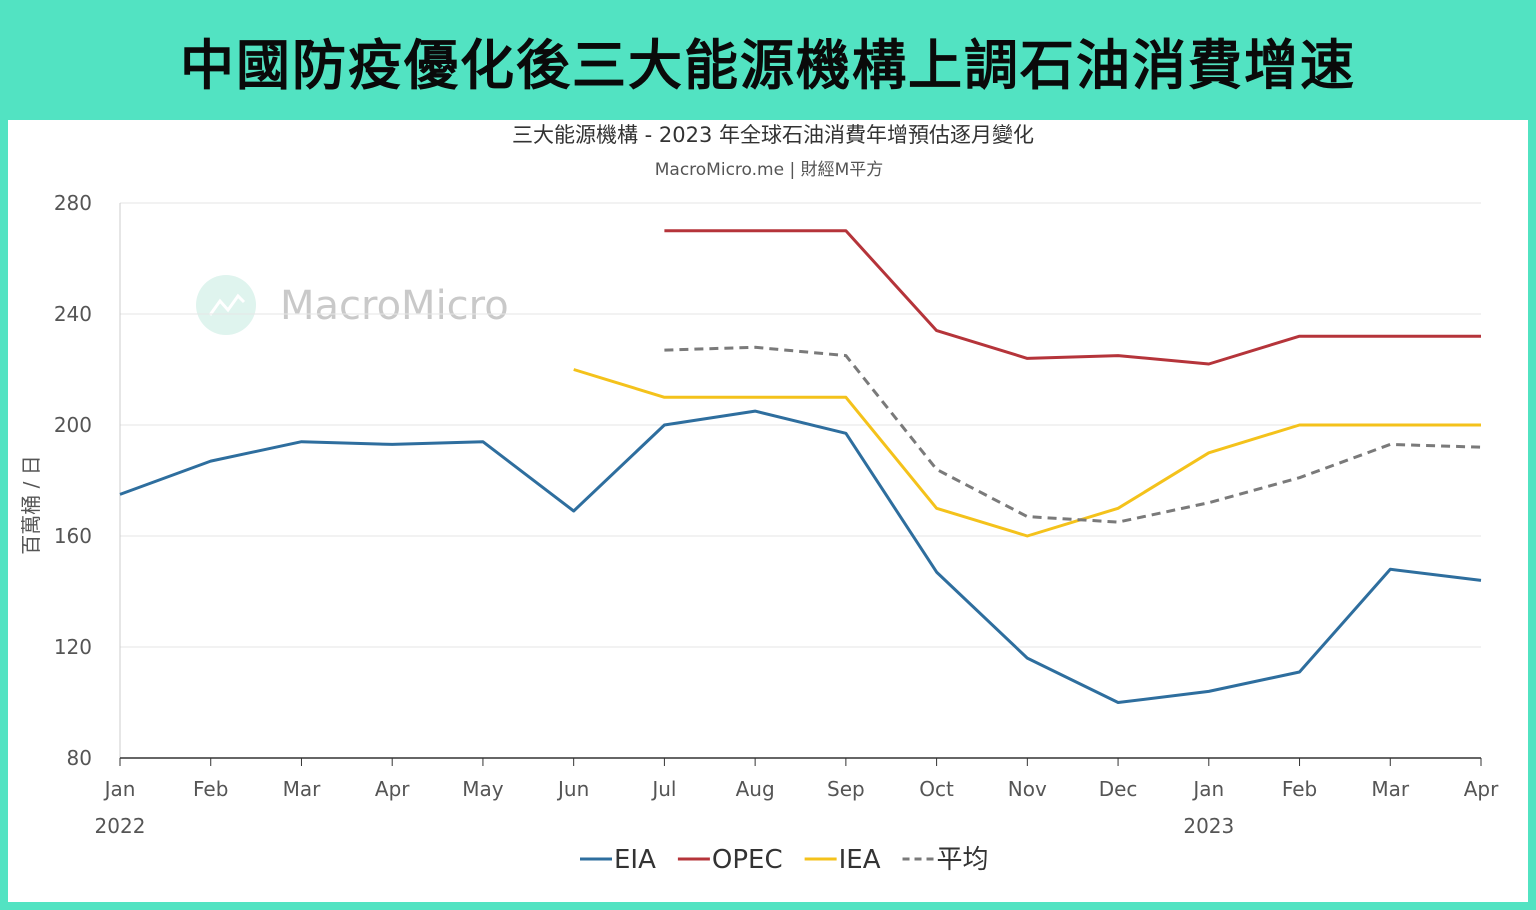 This screenshot has width=1536, height=910. Describe the element at coordinates (769, 170) in the screenshot. I see `chart-subtitle: MacroMicro.me | 財經M平方` at that location.